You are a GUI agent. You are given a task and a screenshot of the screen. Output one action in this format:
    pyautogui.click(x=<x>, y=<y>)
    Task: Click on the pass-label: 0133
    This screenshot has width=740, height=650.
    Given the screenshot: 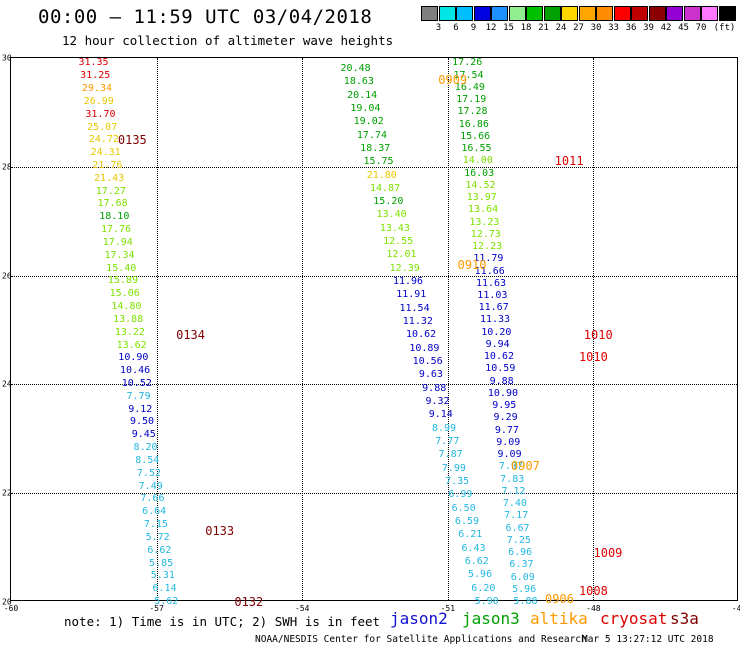 What is the action you would take?
    pyautogui.click(x=220, y=531)
    